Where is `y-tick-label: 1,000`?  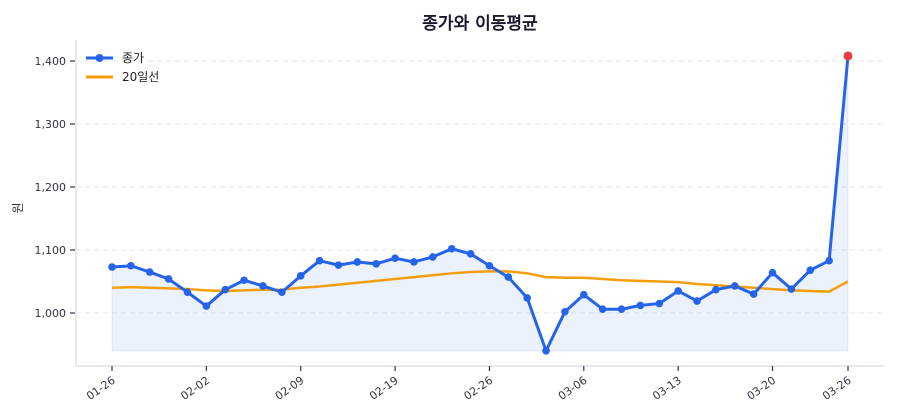
y-tick-label: 1,000 is located at coordinates (51, 313).